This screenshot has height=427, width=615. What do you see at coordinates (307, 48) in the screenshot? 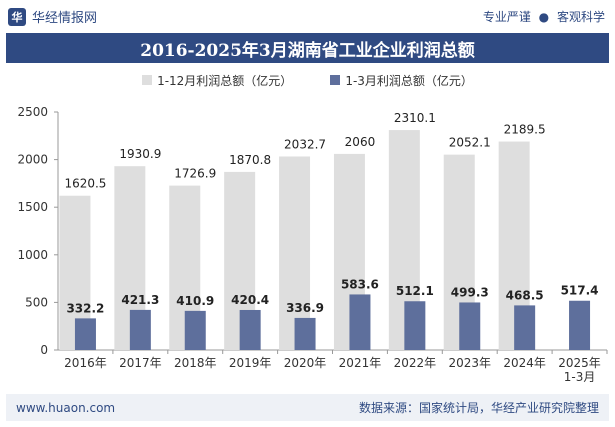
I see `chart-title: 2016-2025年3月湖南省工业企业利润总额` at bounding box center [307, 48].